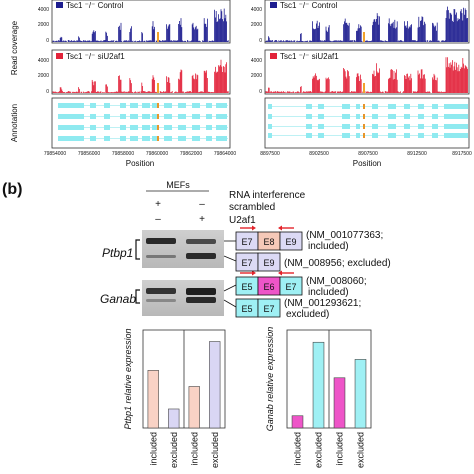 Image resolution: width=474 pixels, height=474 pixels. Describe the element at coordinates (270, 154) in the screenshot. I see `xtick-right-1: 8897500` at that location.